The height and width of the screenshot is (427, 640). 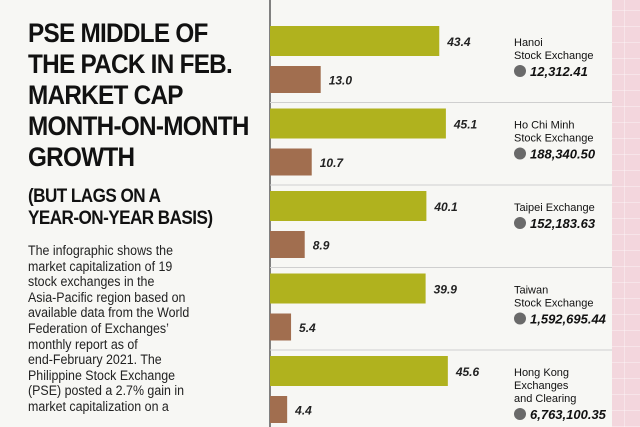 What do you see at coordinates (467, 372) in the screenshot?
I see `bar-value-label: 45.6` at bounding box center [467, 372].